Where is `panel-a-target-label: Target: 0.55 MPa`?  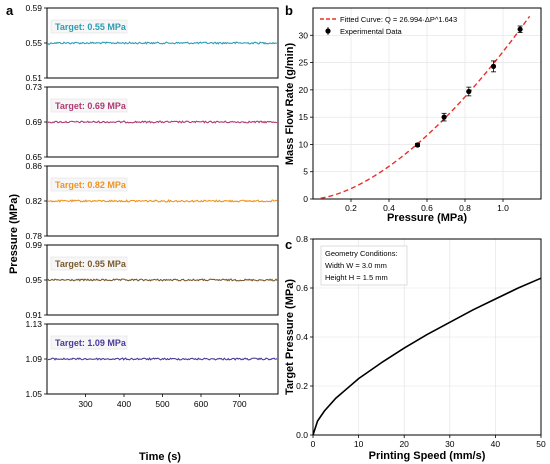 panel-a-target-label: Target: 0.55 MPa is located at coordinates (89, 26).